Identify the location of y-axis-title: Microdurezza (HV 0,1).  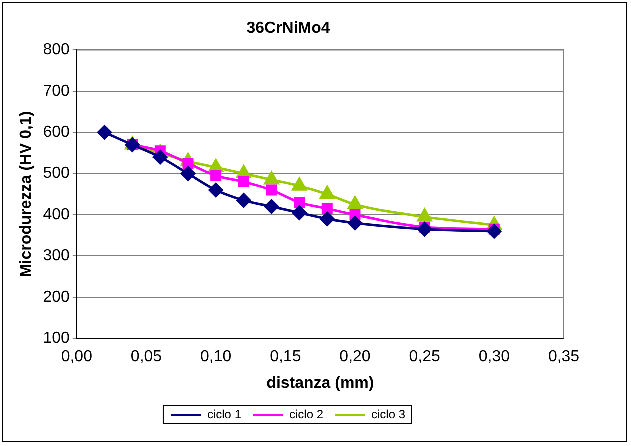
(27, 194).